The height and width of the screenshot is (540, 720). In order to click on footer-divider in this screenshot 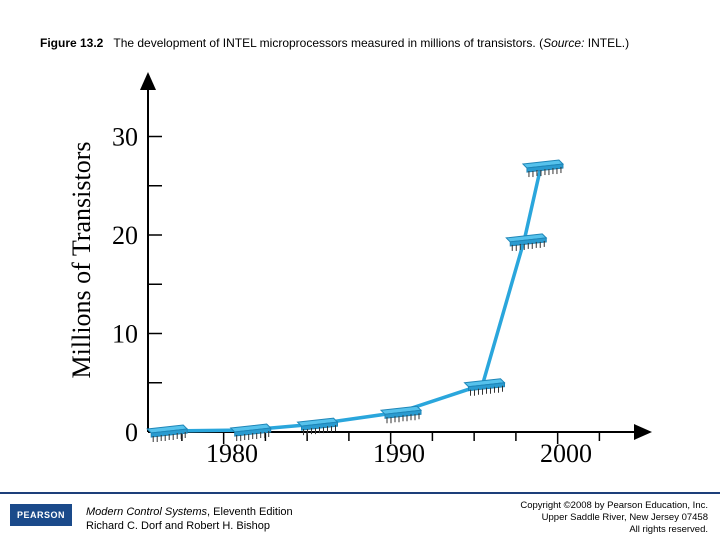, I will do `click(360, 493)`.